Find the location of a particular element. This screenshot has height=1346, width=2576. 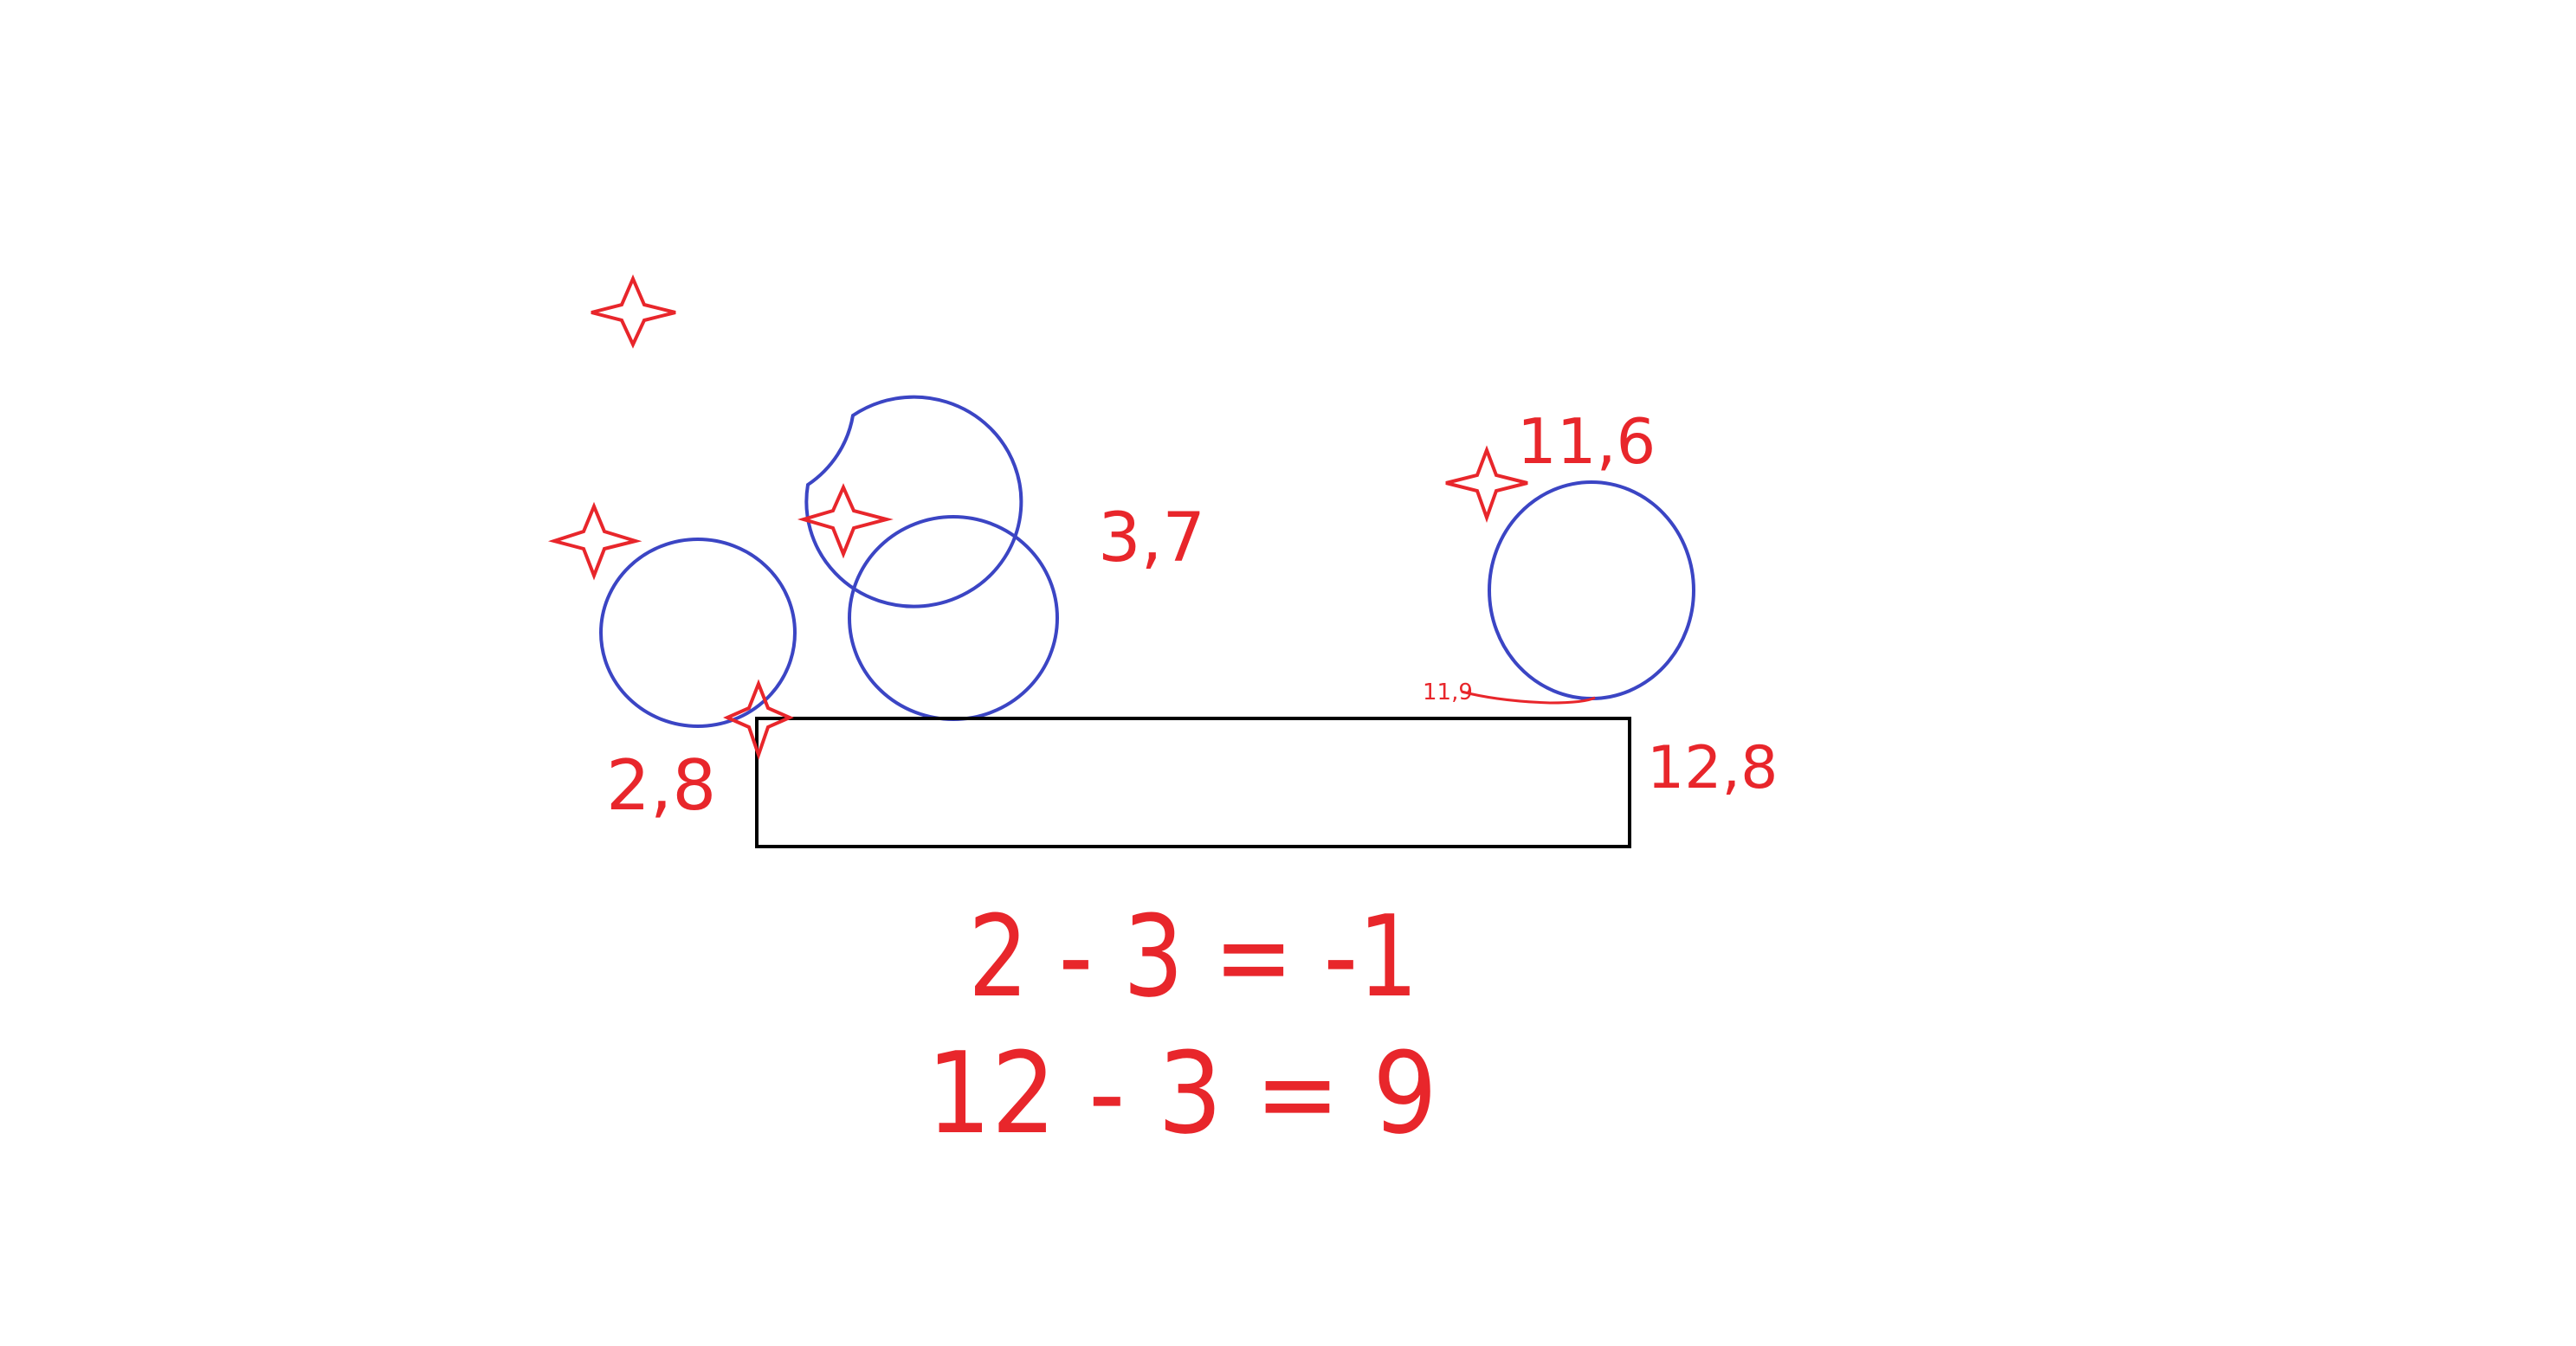

label-small-contact-mark: 11,9 is located at coordinates (1448, 692).